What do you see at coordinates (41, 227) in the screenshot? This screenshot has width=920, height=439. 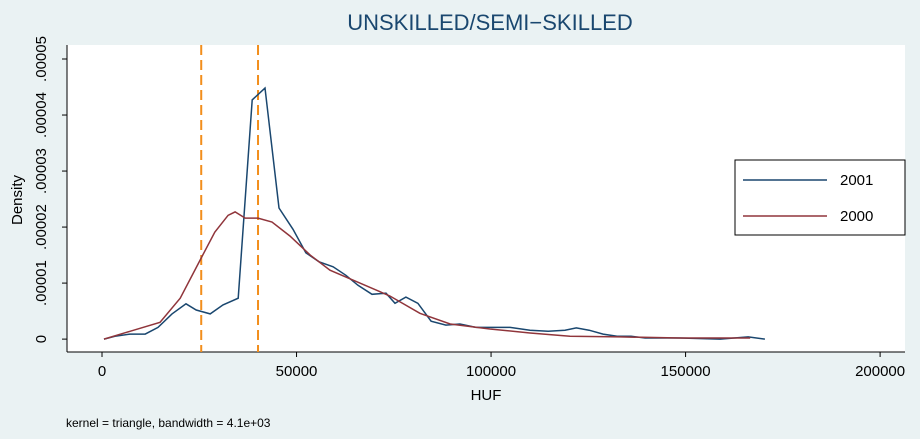 I see `y-tick-label: .00002` at bounding box center [41, 227].